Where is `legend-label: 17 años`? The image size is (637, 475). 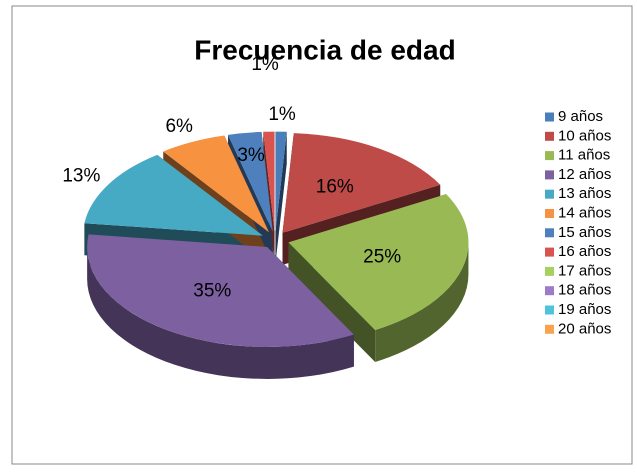 legend-label: 17 años is located at coordinates (584, 270).